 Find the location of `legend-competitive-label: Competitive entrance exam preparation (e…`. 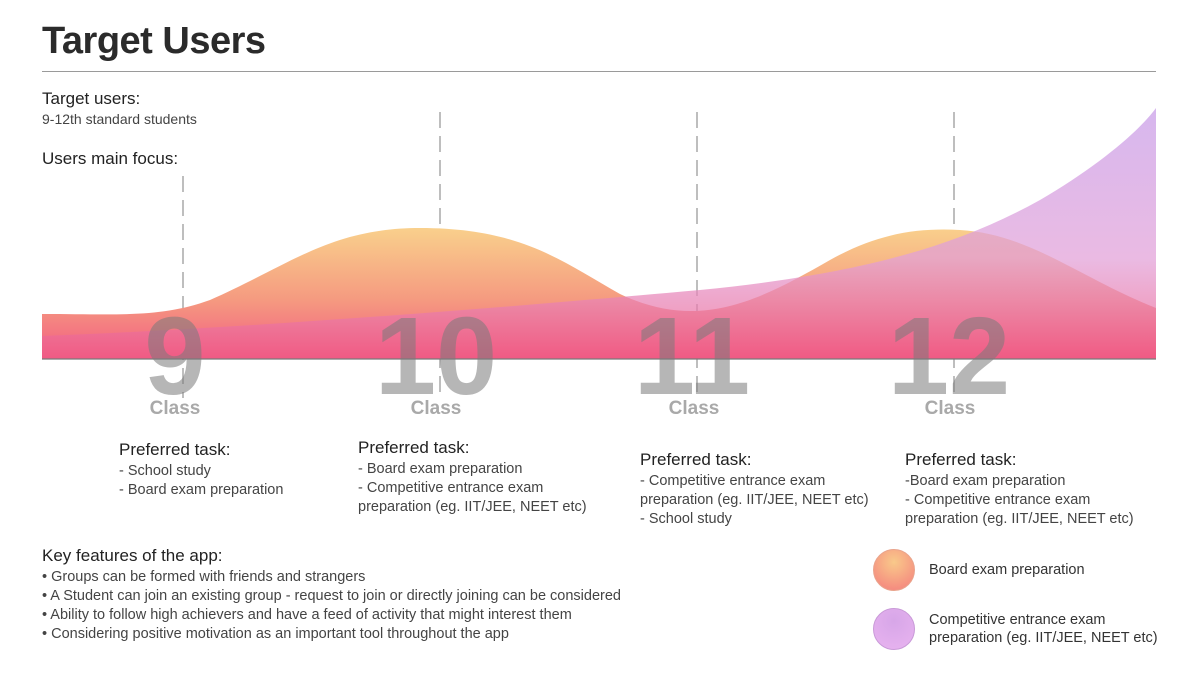

legend-competitive-label: Competitive entrance exam preparation (e… is located at coordinates (1043, 629).